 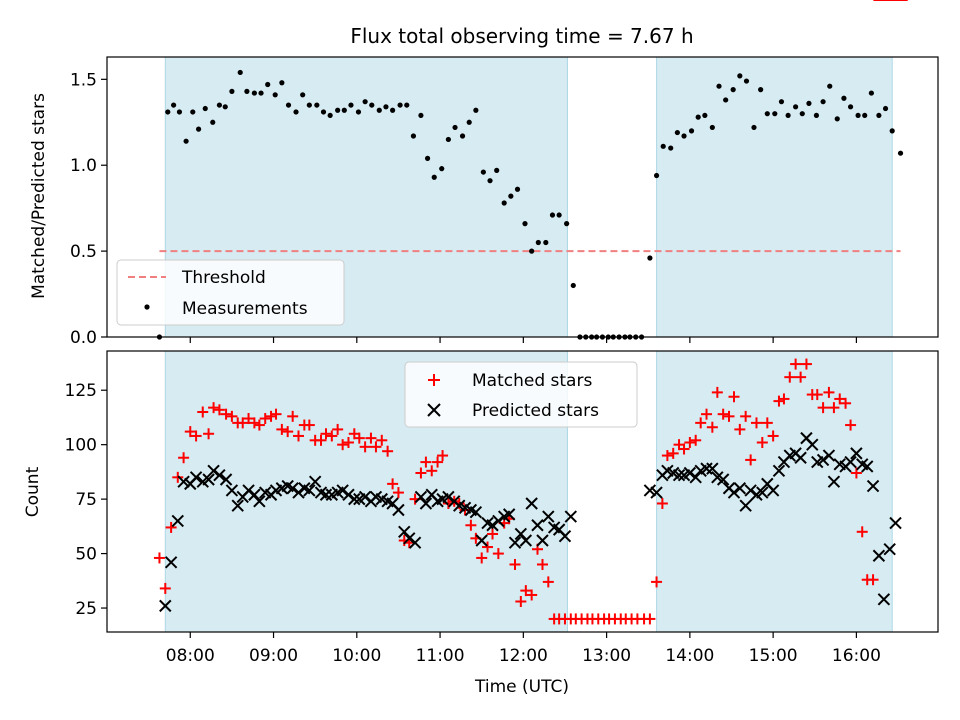 What do you see at coordinates (523, 656) in the screenshot?
I see `bottom-x-tick-label: 12:00` at bounding box center [523, 656].